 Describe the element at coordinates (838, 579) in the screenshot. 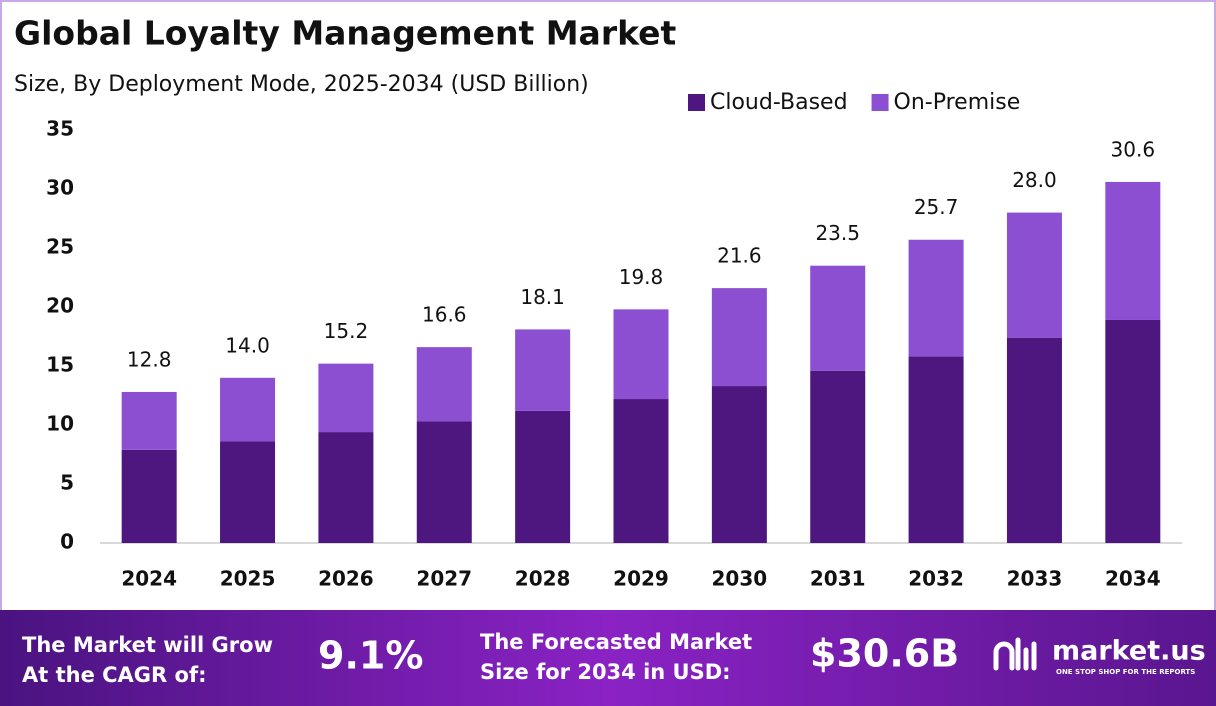

I see `x-tick-label: 2031` at that location.